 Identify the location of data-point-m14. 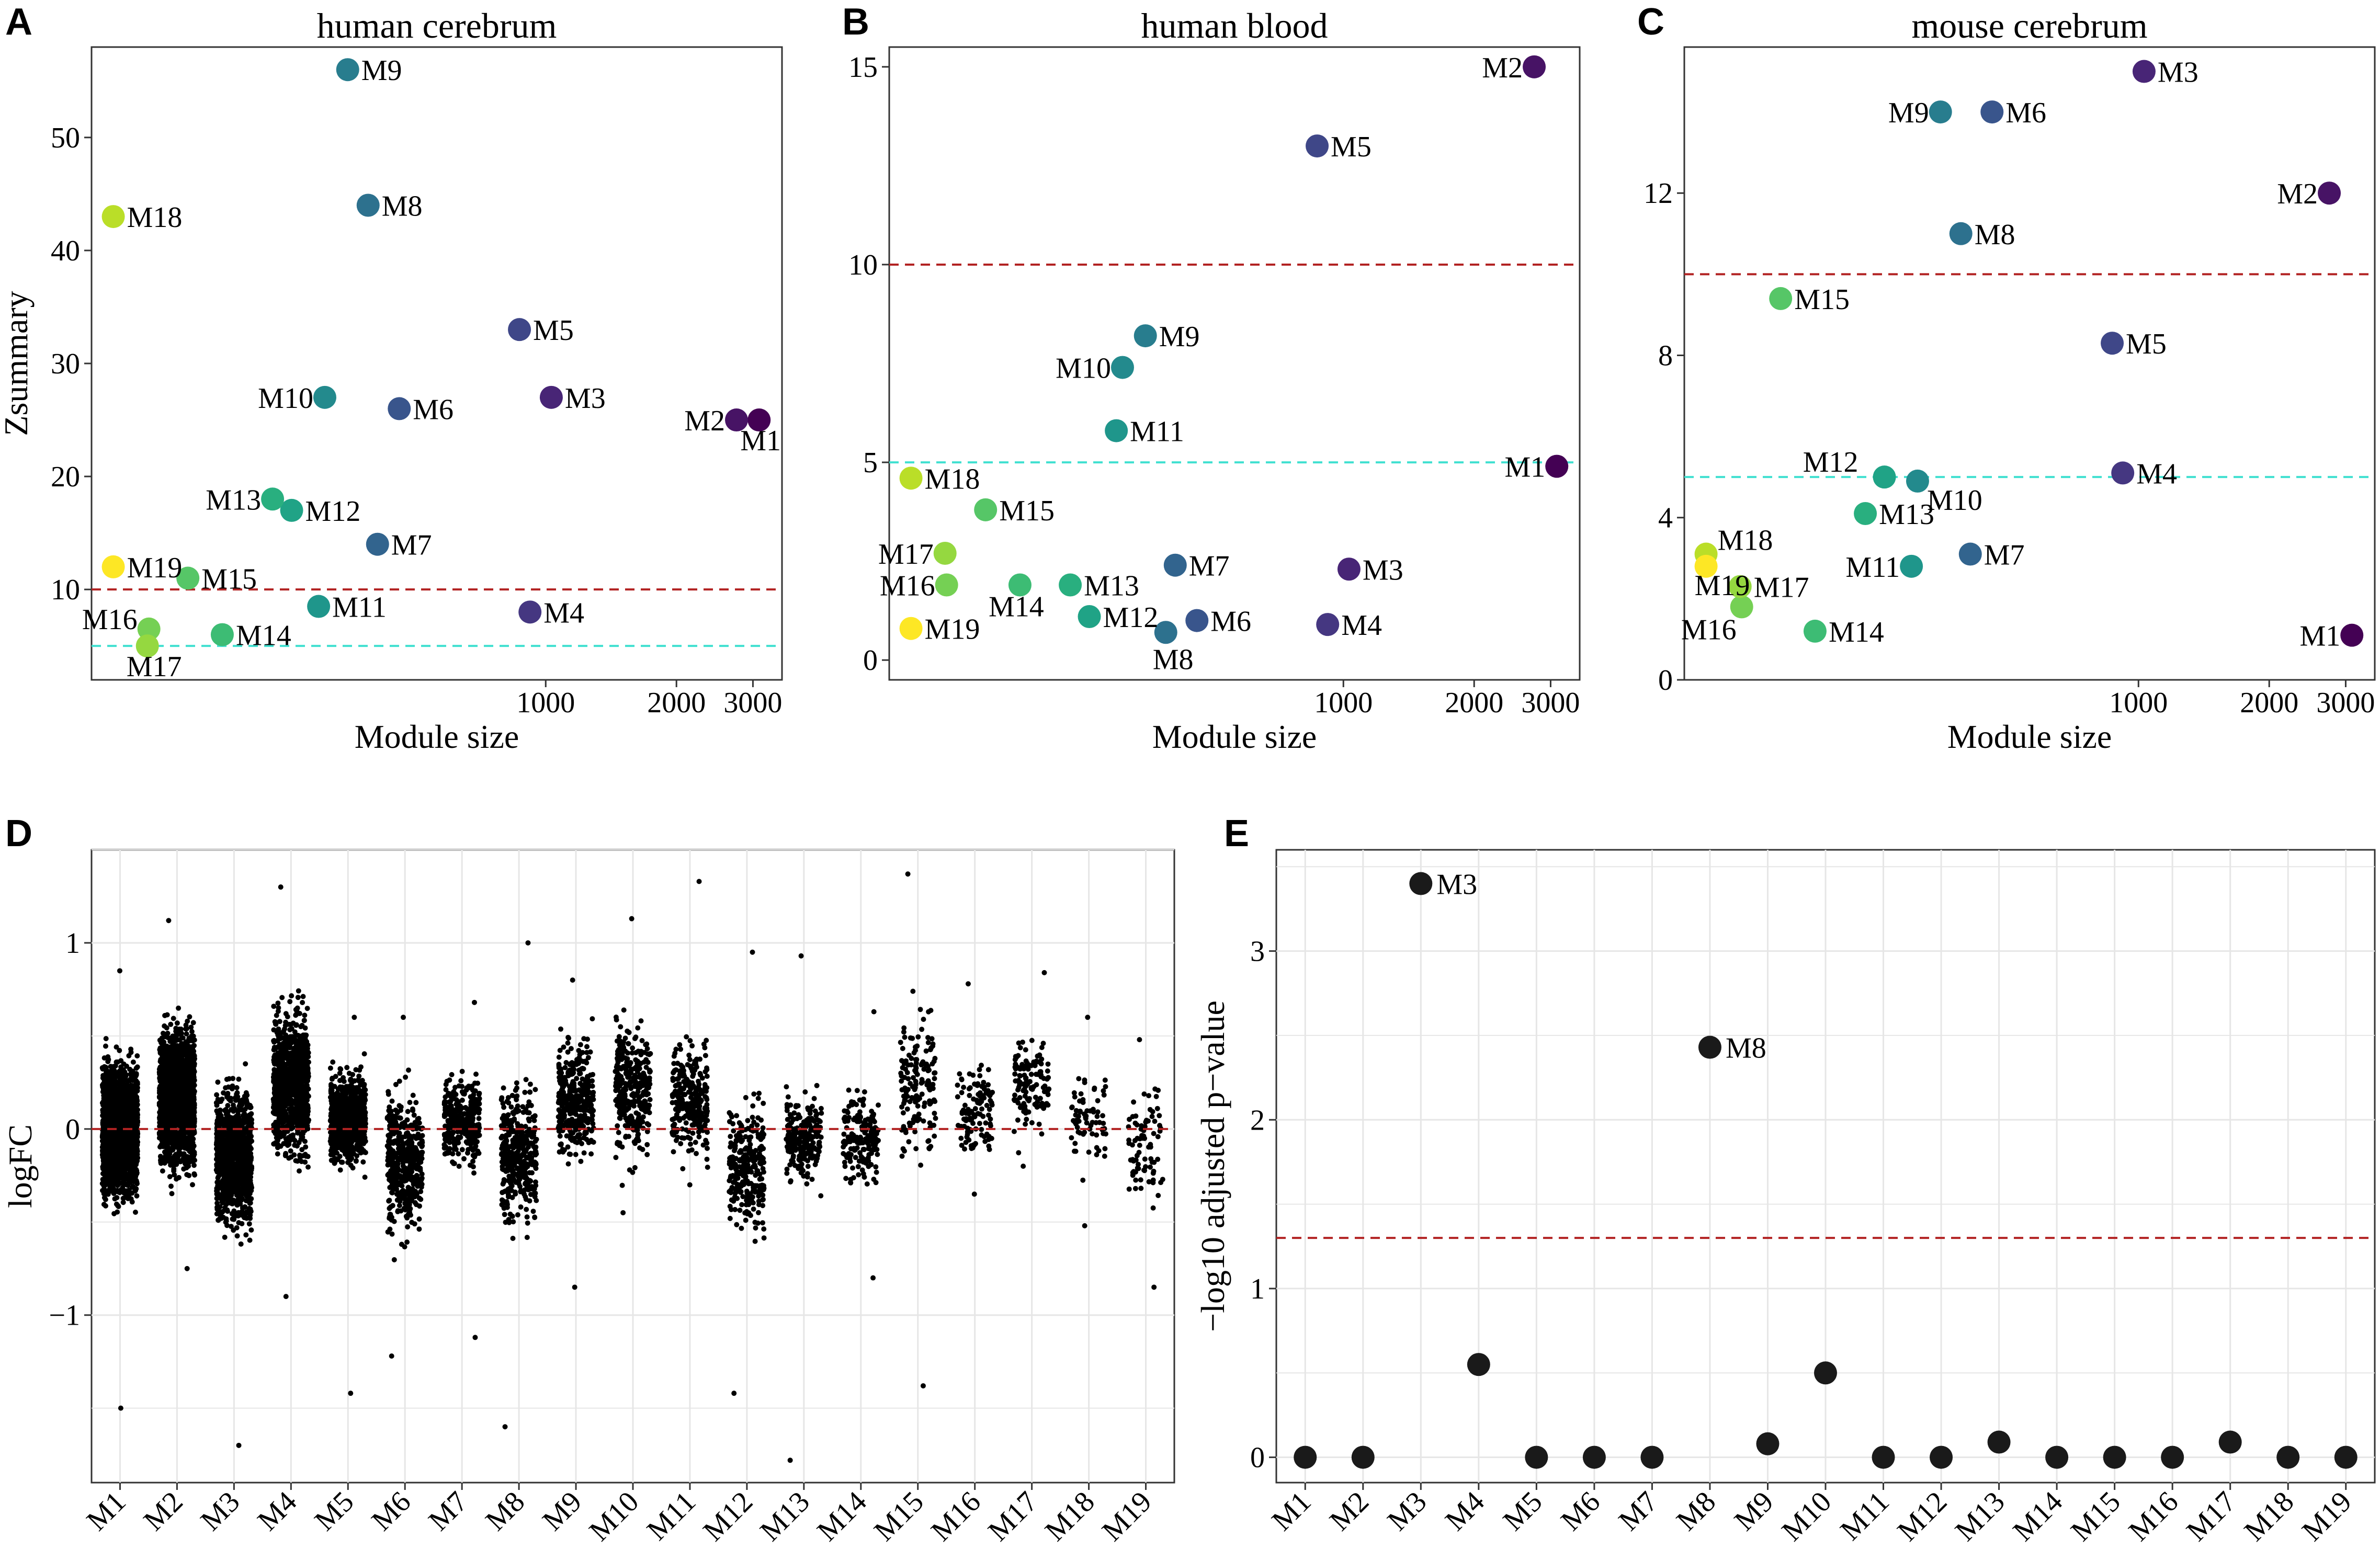
(222, 634).